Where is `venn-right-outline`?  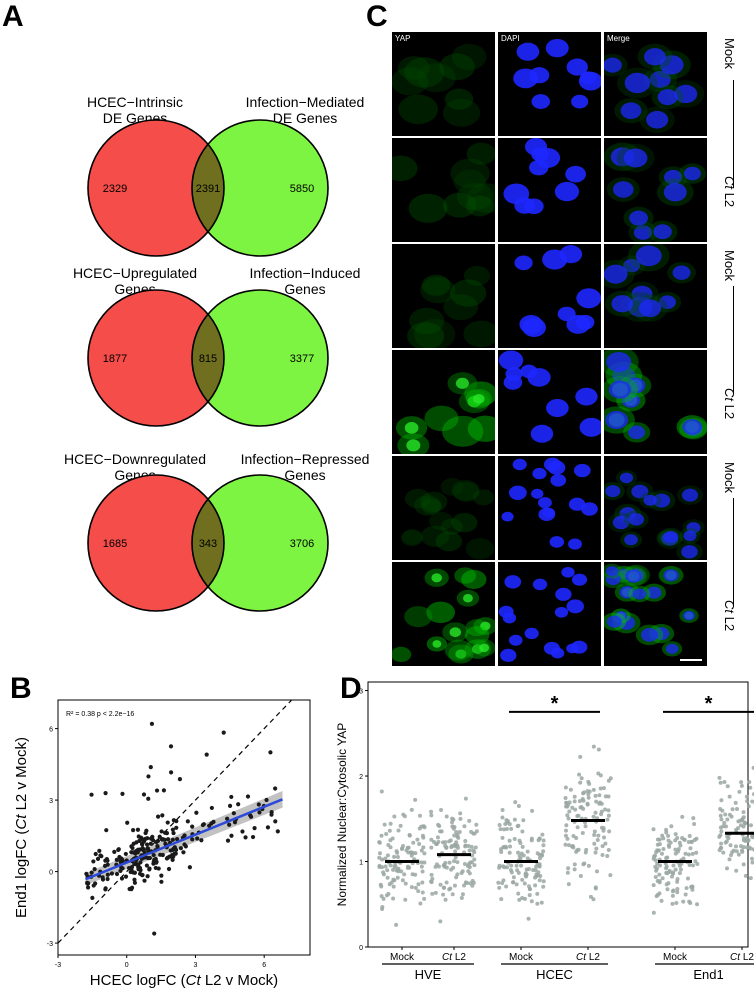
venn-right-outline is located at coordinates (260, 188).